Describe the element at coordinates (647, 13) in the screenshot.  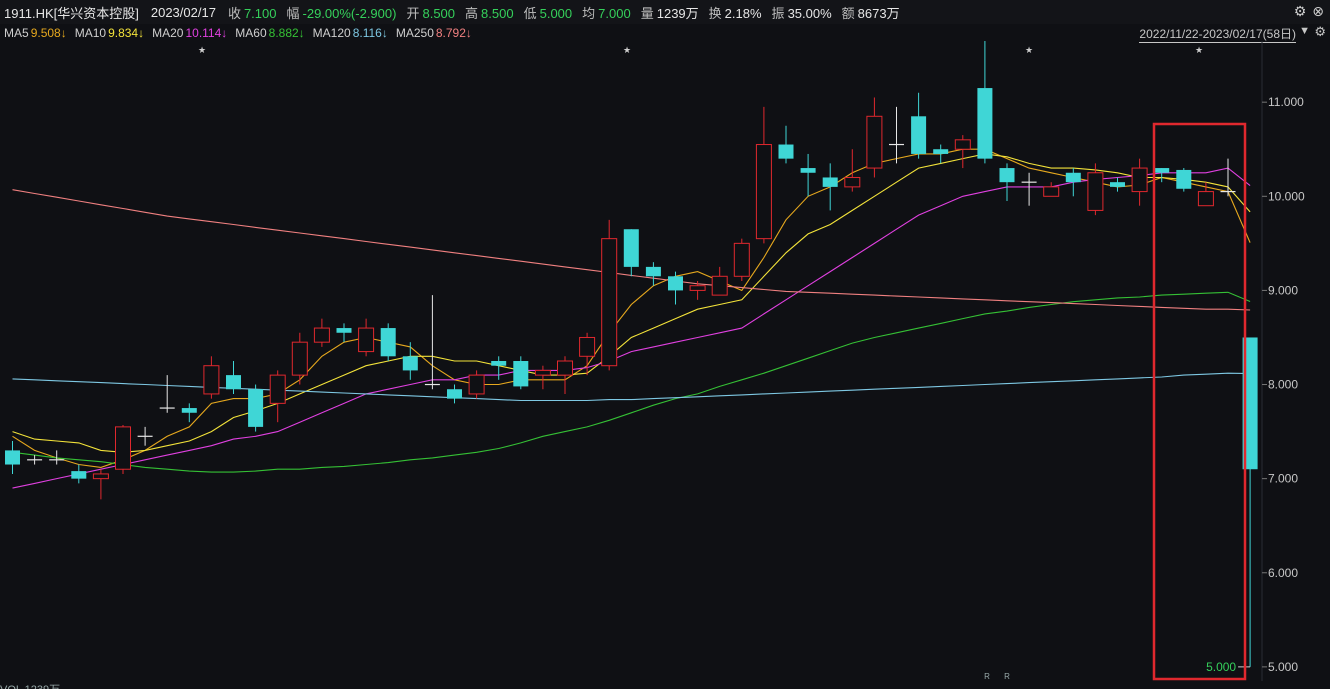
I see `volume-label: 量` at that location.